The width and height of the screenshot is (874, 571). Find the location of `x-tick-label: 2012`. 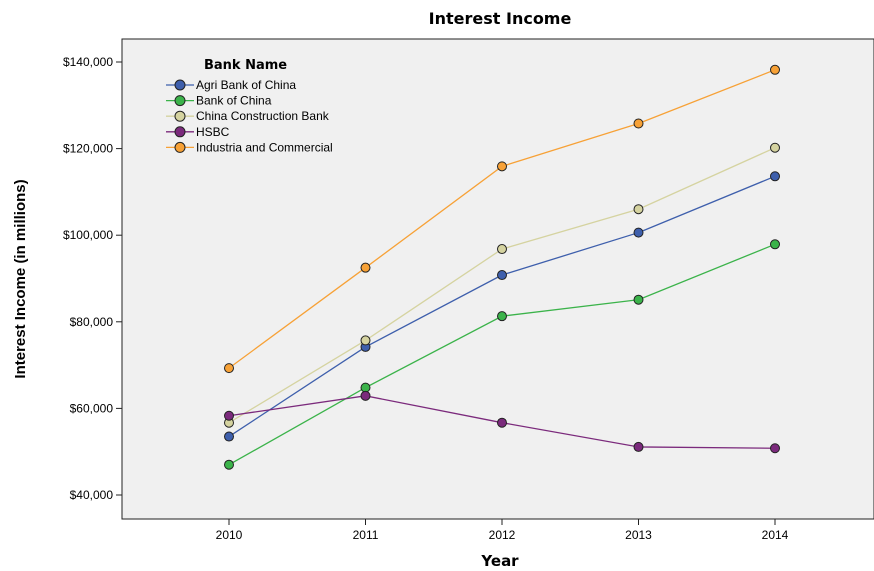

x-tick-label: 2012 is located at coordinates (502, 535).